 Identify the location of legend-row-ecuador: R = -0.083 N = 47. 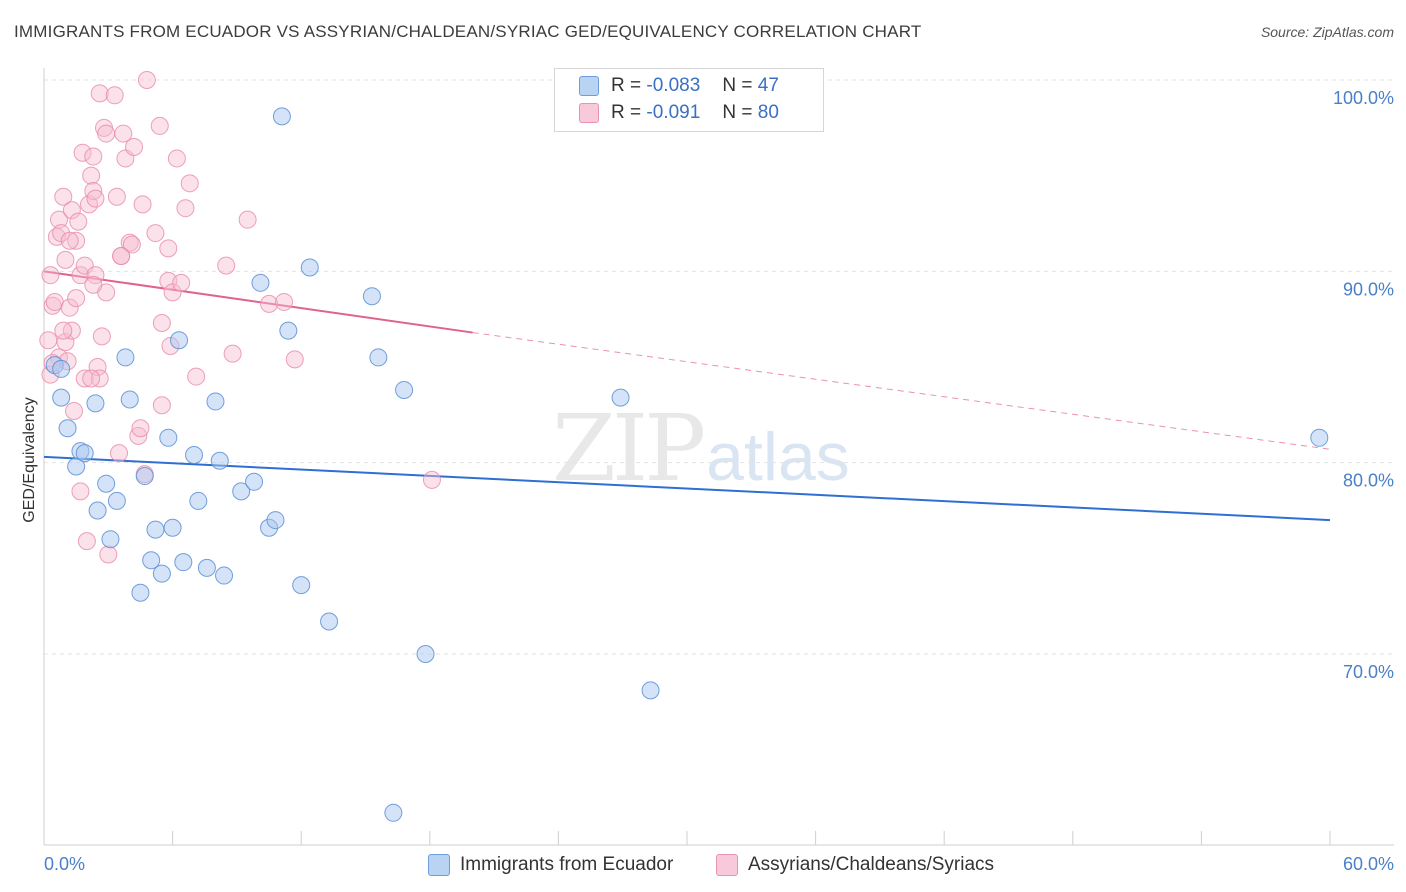
(679, 86).